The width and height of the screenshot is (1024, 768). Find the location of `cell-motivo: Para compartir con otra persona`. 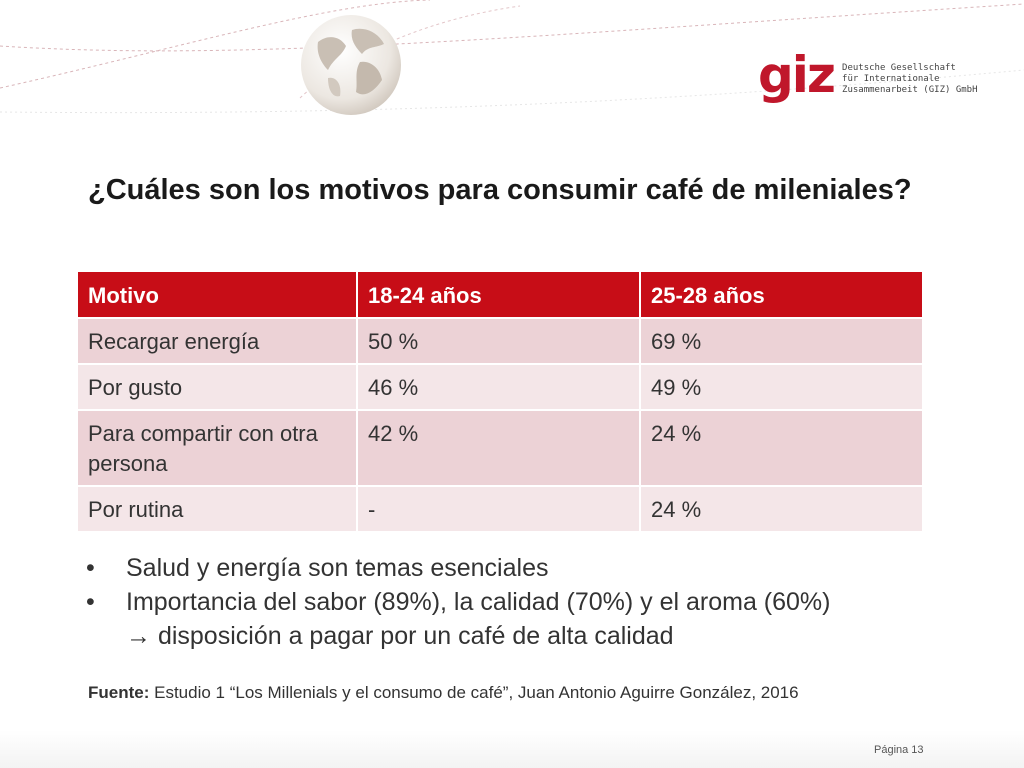

cell-motivo: Para compartir con otra persona is located at coordinates (217, 448).